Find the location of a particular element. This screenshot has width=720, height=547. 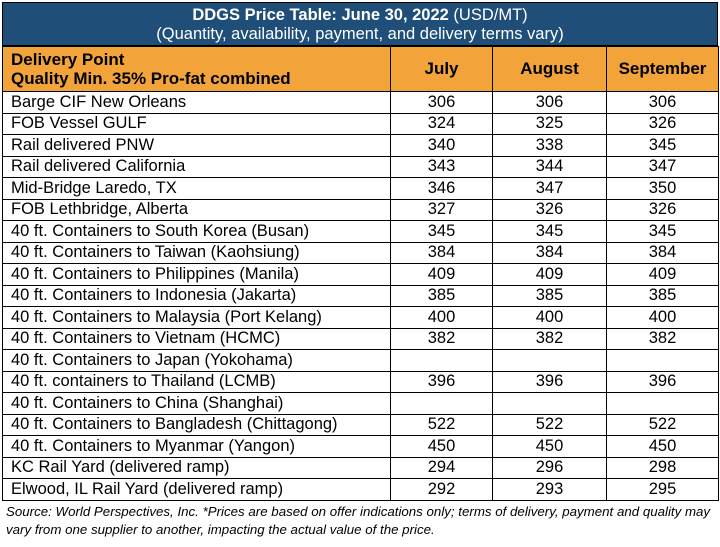

table-row: Rail delivered California 343 344 347 is located at coordinates (360, 166).